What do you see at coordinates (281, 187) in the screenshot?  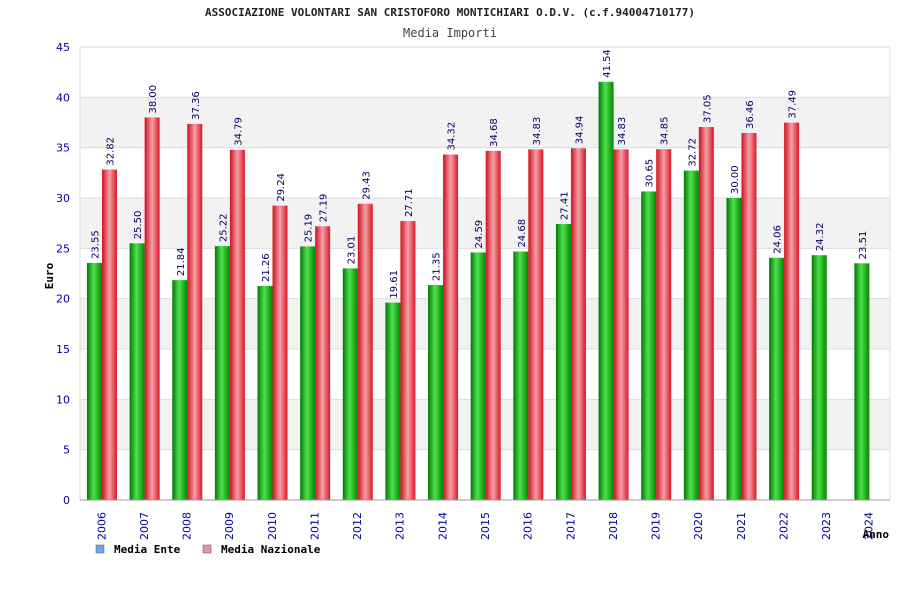 I see `value-label: 29.24` at bounding box center [281, 187].